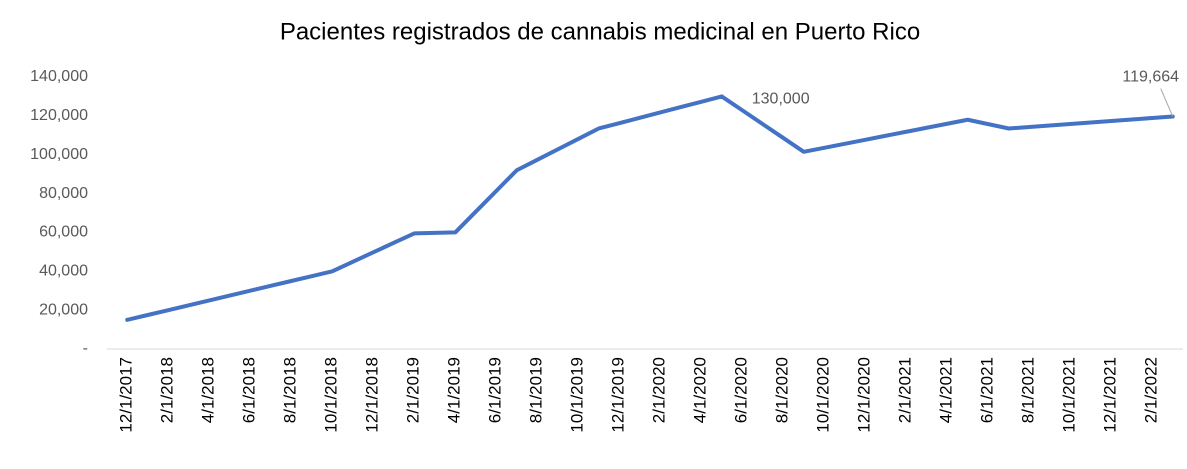 Image resolution: width=1187 pixels, height=469 pixels. Describe the element at coordinates (59, 115) in the screenshot. I see `y-tick-label: 120,000` at that location.